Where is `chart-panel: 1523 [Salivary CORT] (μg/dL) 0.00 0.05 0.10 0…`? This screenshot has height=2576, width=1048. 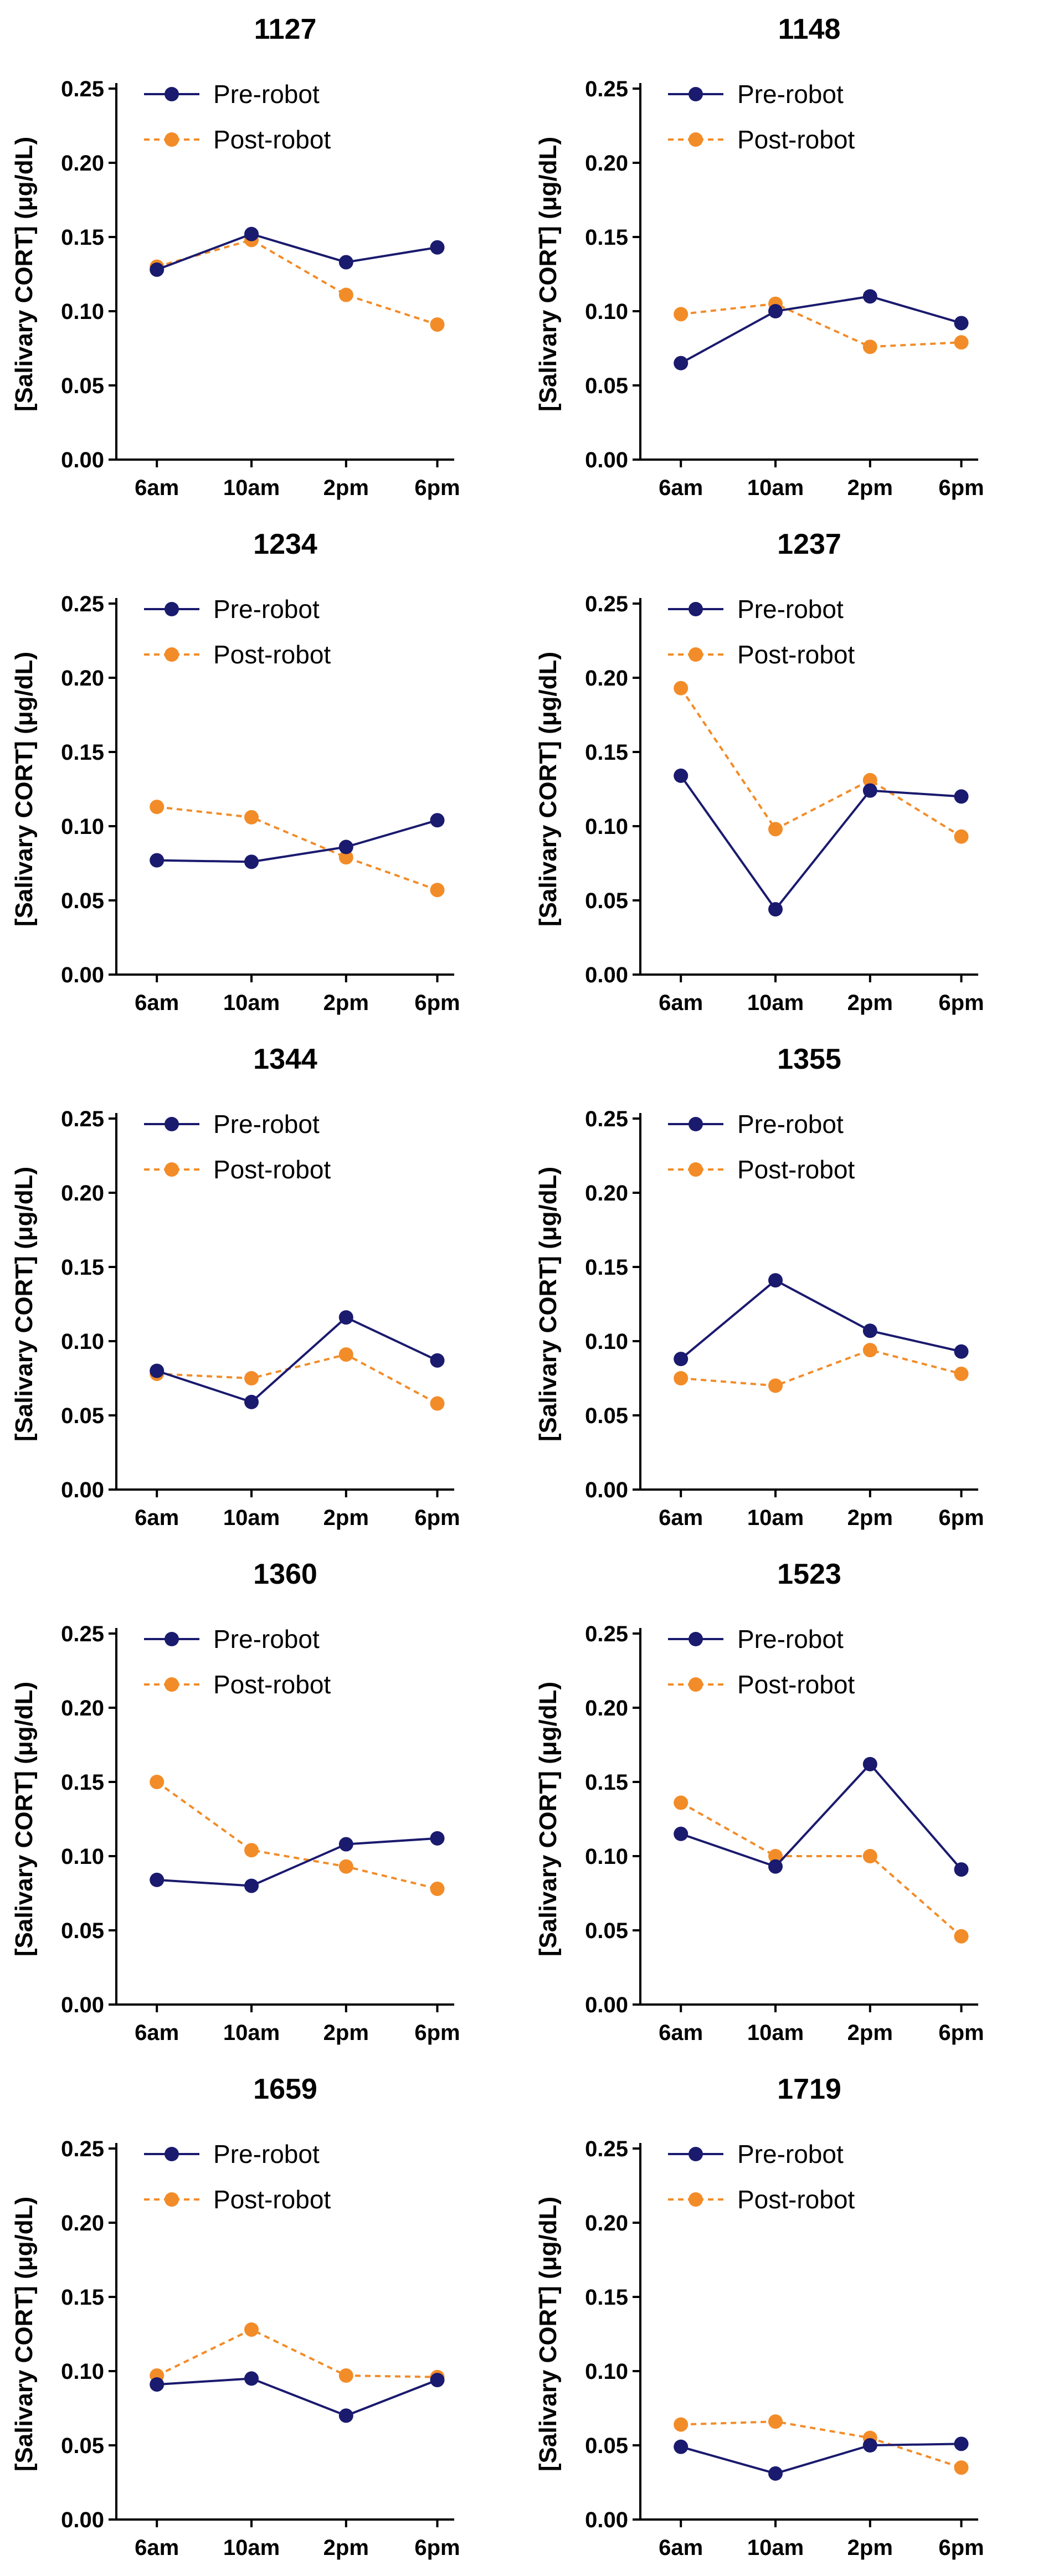 chart-panel: 1523 [Salivary CORT] (μg/dL) 0.00 0.05 0.10 0… is located at coordinates (759, 1801).